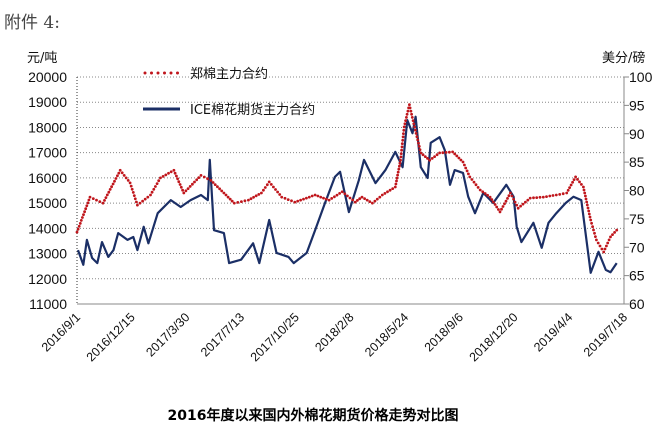 The image size is (668, 438). What do you see at coordinates (47, 228) in the screenshot?
I see `left-tick-label: 14000` at bounding box center [47, 228].